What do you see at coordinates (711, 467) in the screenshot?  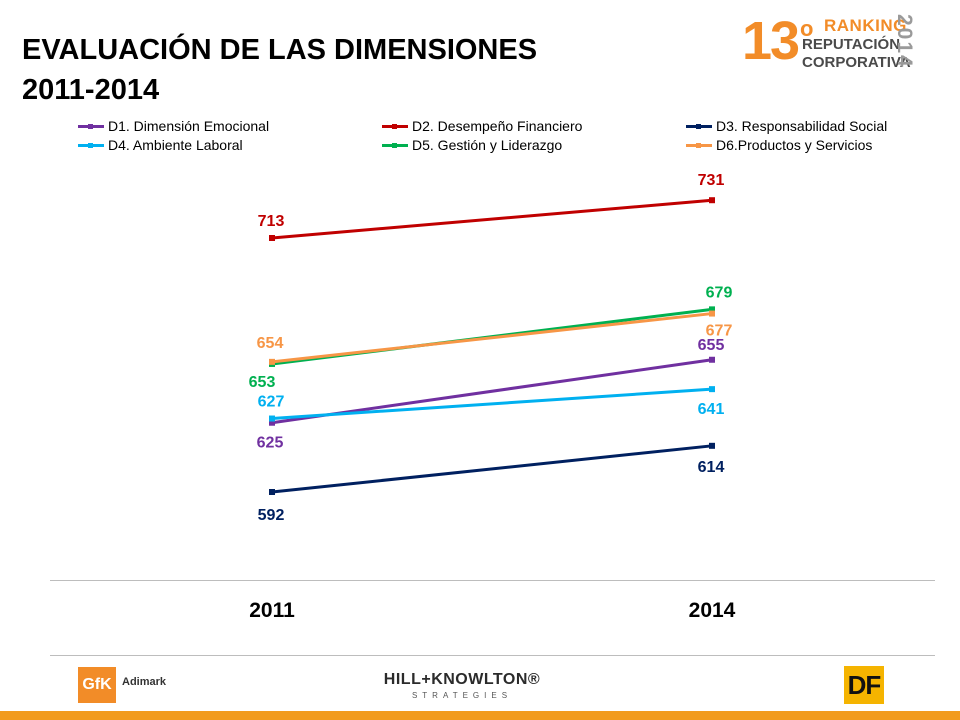 I see `data-label: 614` at bounding box center [711, 467].